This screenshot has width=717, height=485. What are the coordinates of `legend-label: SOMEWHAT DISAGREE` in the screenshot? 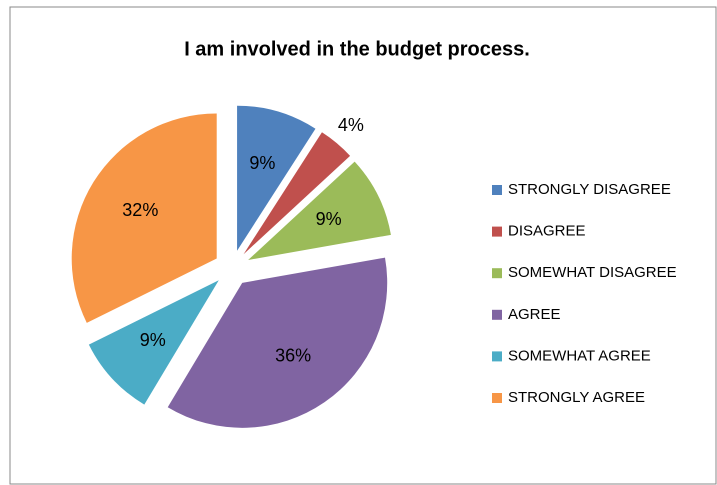 It's located at (592, 272).